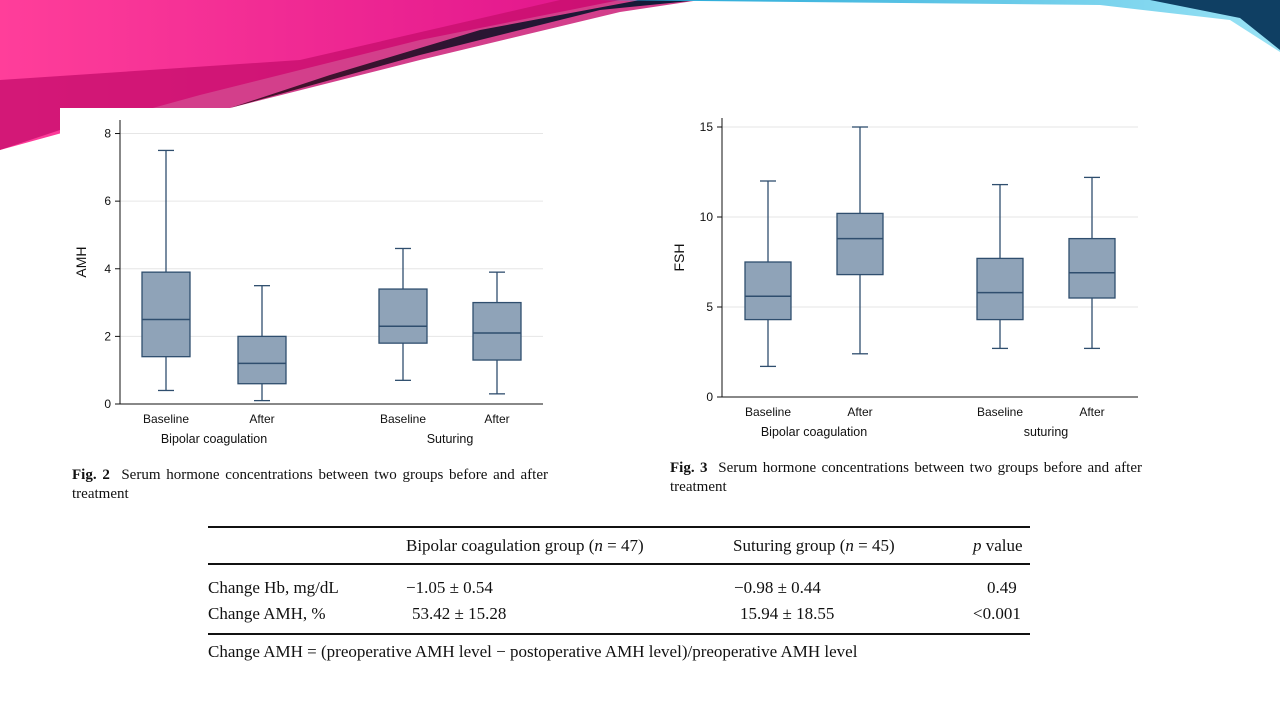 The image size is (1280, 720). What do you see at coordinates (623, 545) in the screenshot?
I see `header-bipolar-count: = 47)` at bounding box center [623, 545].